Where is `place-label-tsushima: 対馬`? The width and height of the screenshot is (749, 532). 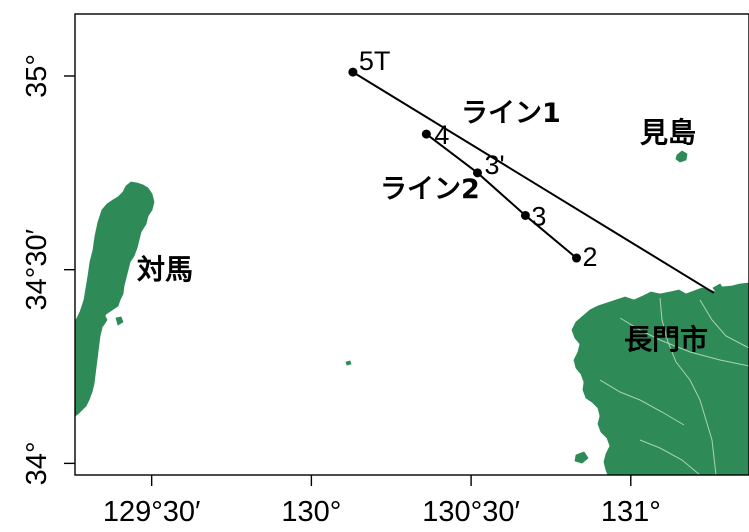
place-label-tsushima: 対馬 is located at coordinates (165, 269).